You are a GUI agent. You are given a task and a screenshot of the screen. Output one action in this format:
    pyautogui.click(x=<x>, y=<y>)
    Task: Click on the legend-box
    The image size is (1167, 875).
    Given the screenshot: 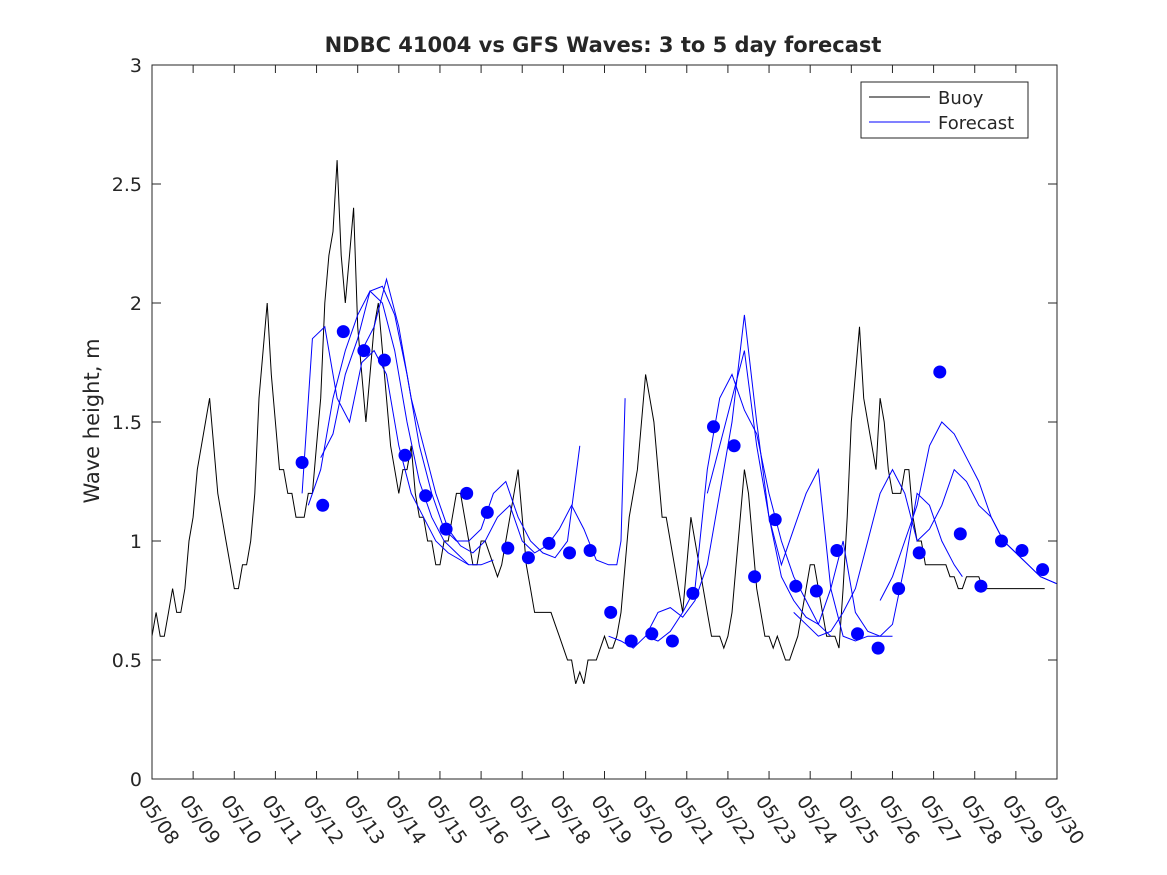 What is the action you would take?
    pyautogui.click(x=944, y=110)
    